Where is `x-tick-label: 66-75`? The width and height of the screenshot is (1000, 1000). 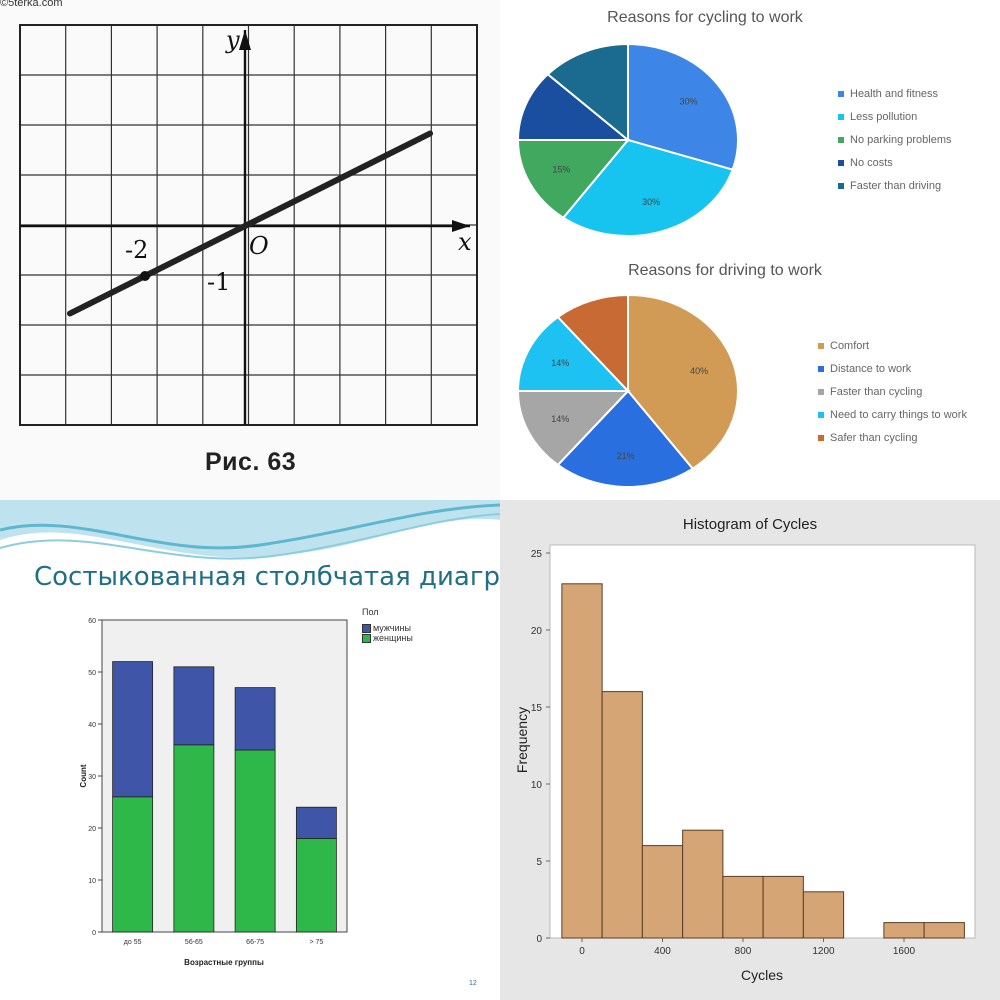
x-tick-label: 66-75 is located at coordinates (255, 942).